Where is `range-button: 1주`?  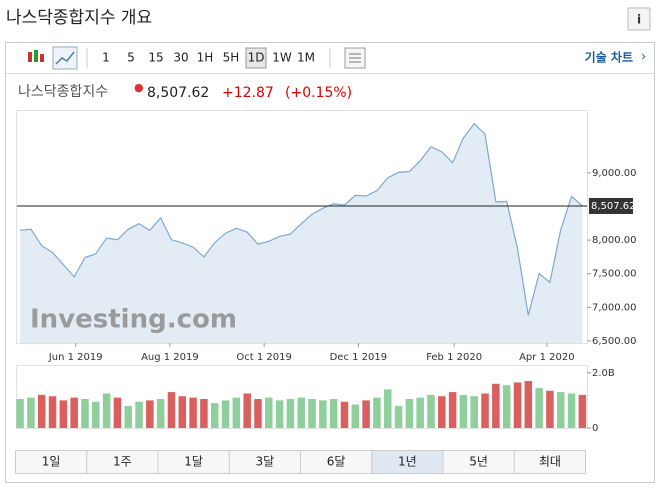 range-button: 1주 is located at coordinates (122, 462).